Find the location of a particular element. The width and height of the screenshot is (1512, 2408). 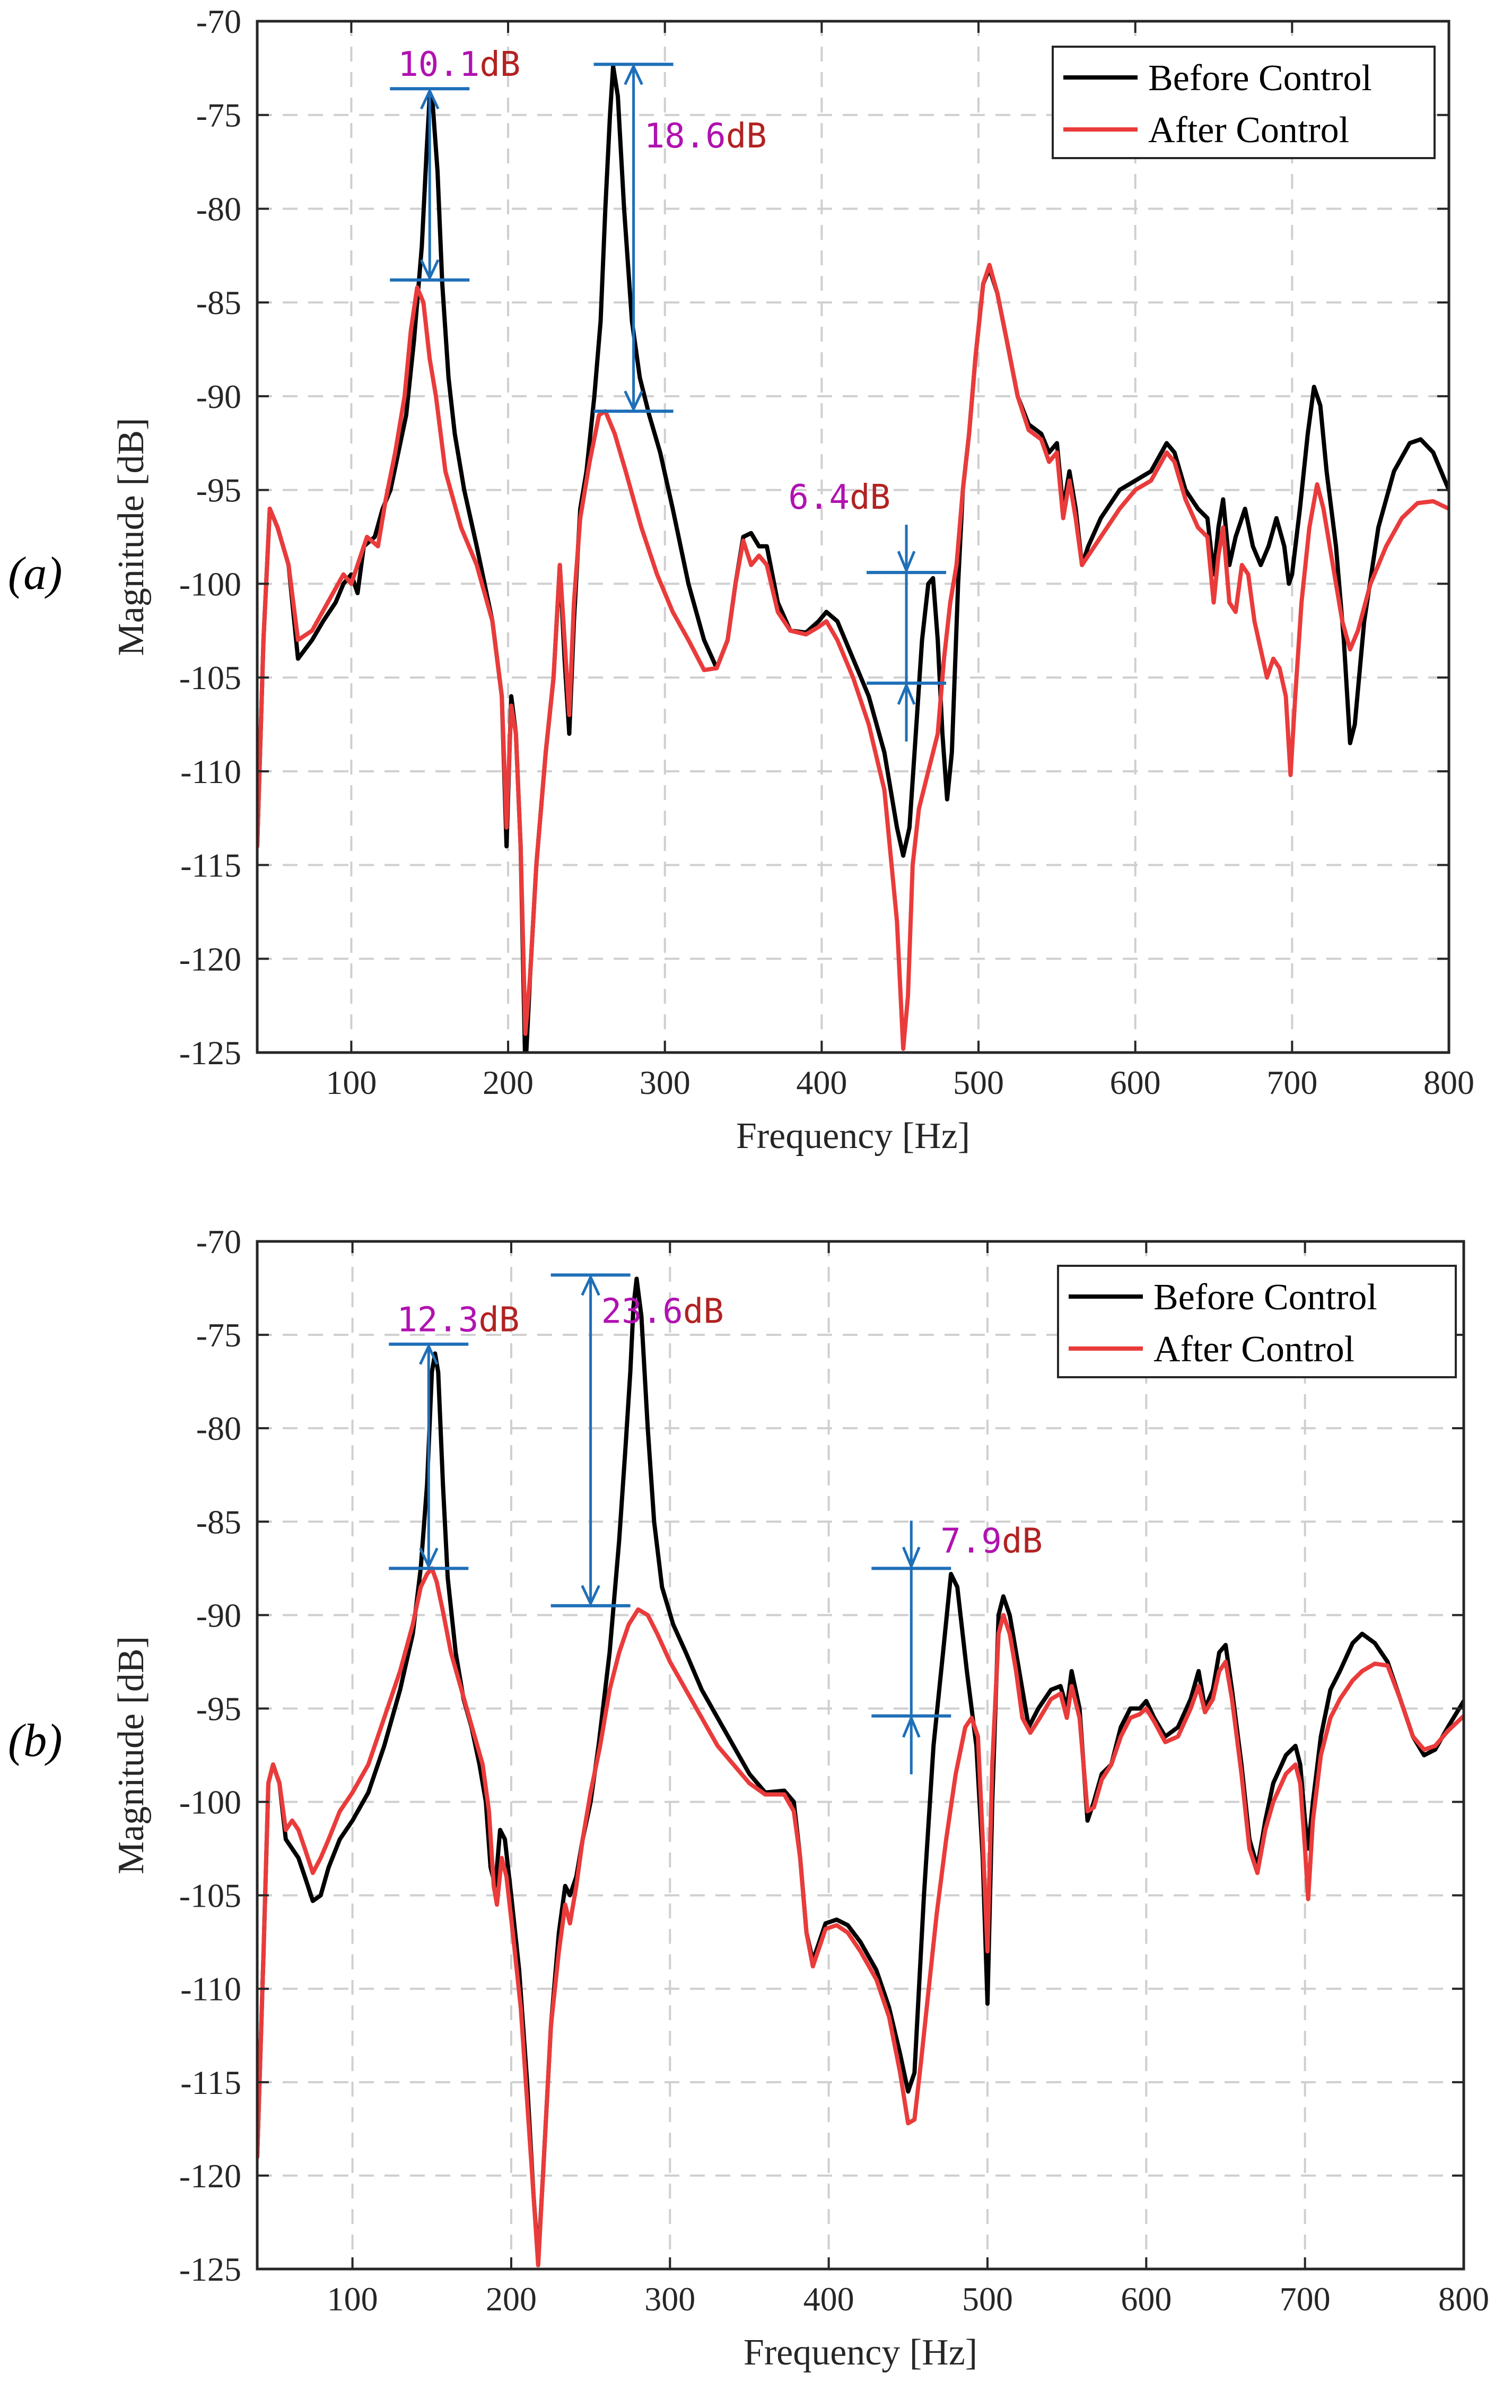

annotation-label: 23.6dB is located at coordinates (663, 1311).